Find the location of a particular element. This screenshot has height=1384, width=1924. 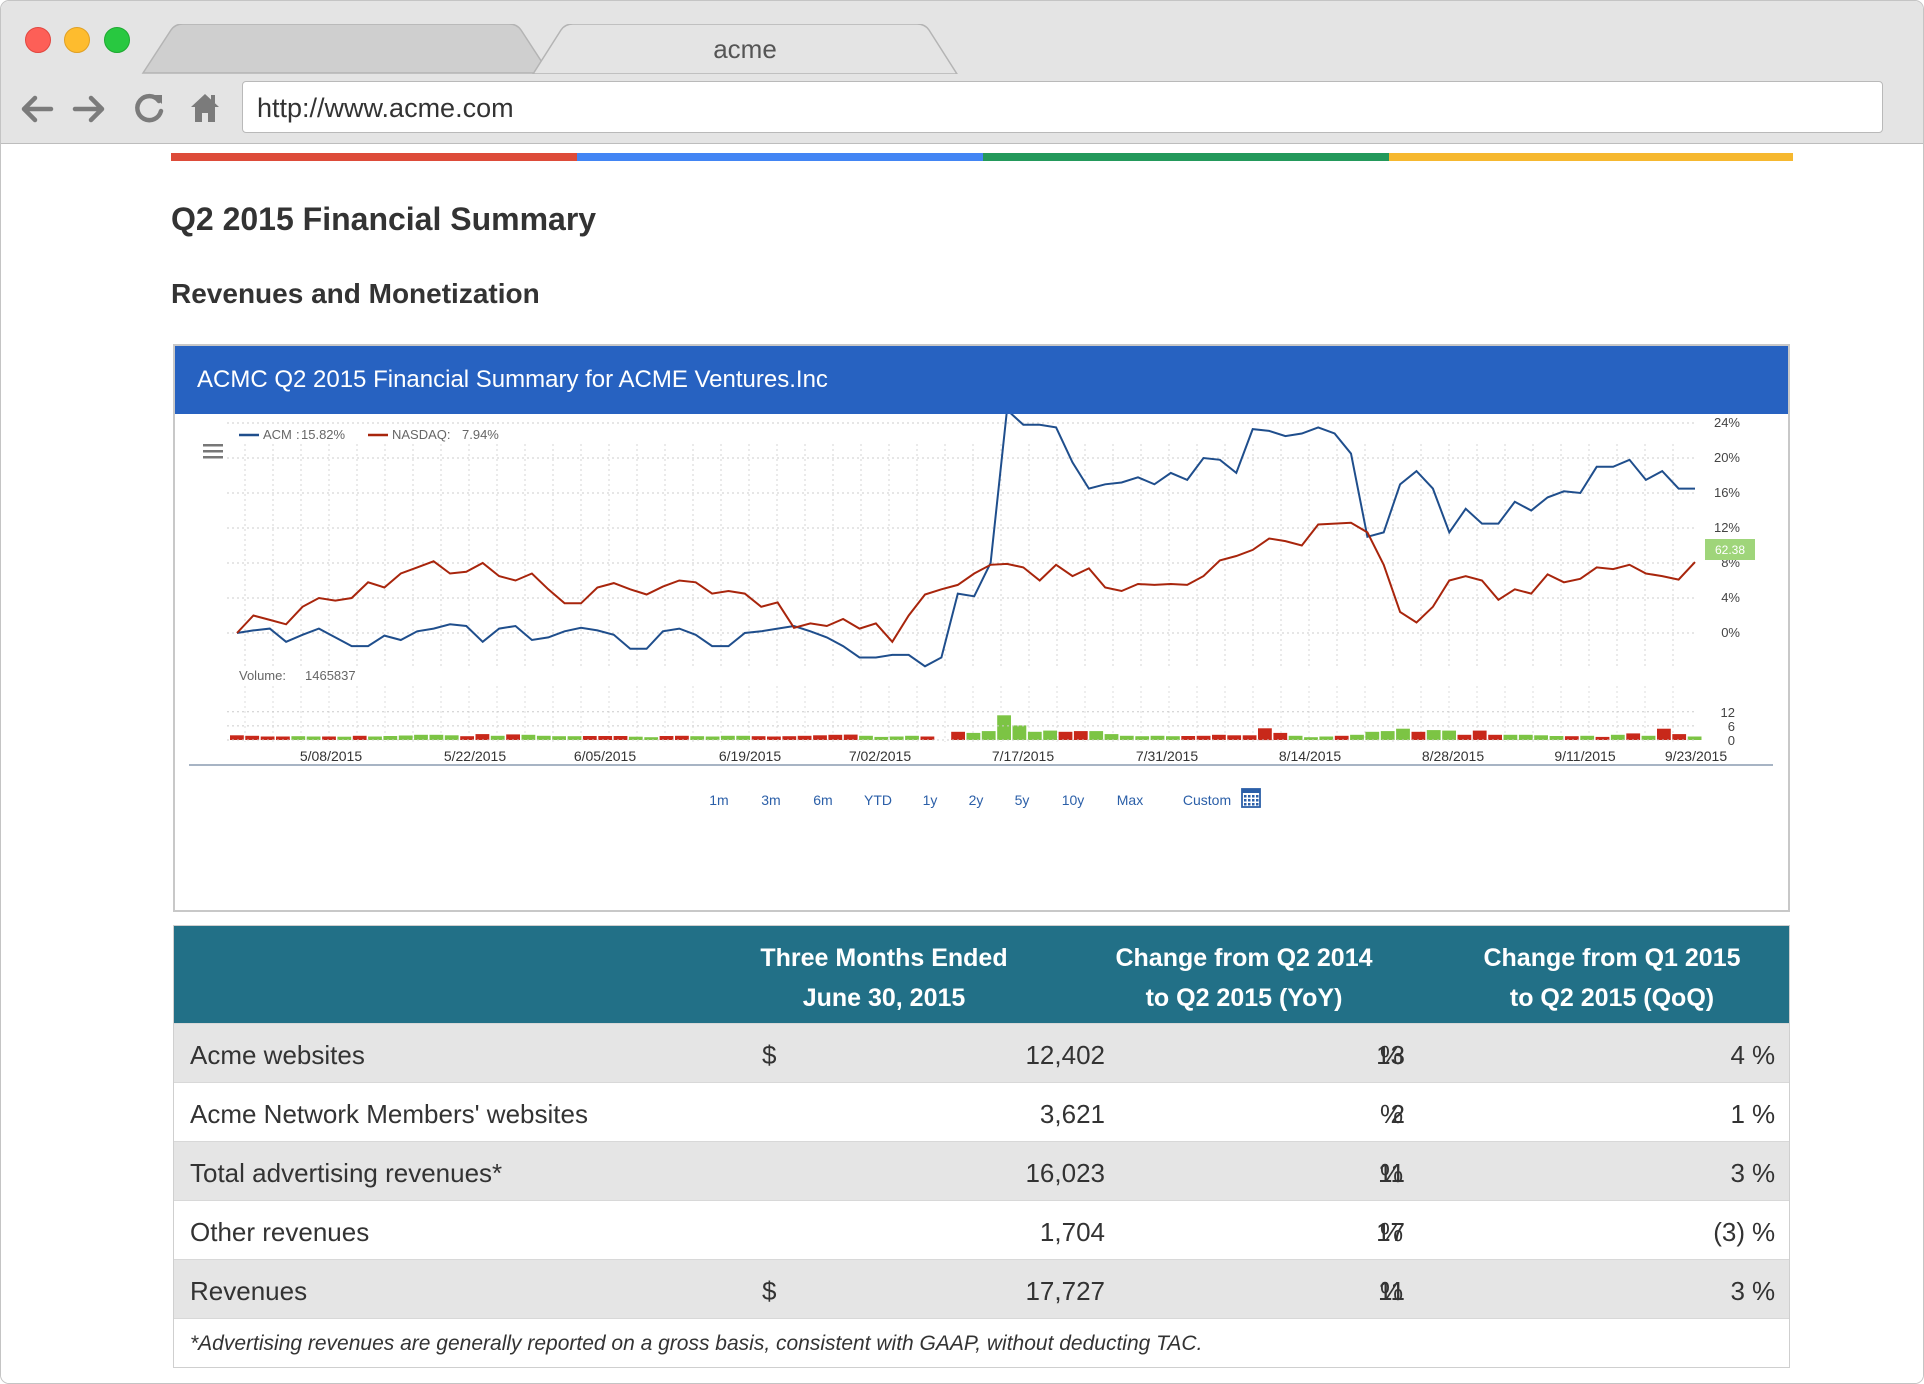

volume-value: 1465837 is located at coordinates (330, 675).